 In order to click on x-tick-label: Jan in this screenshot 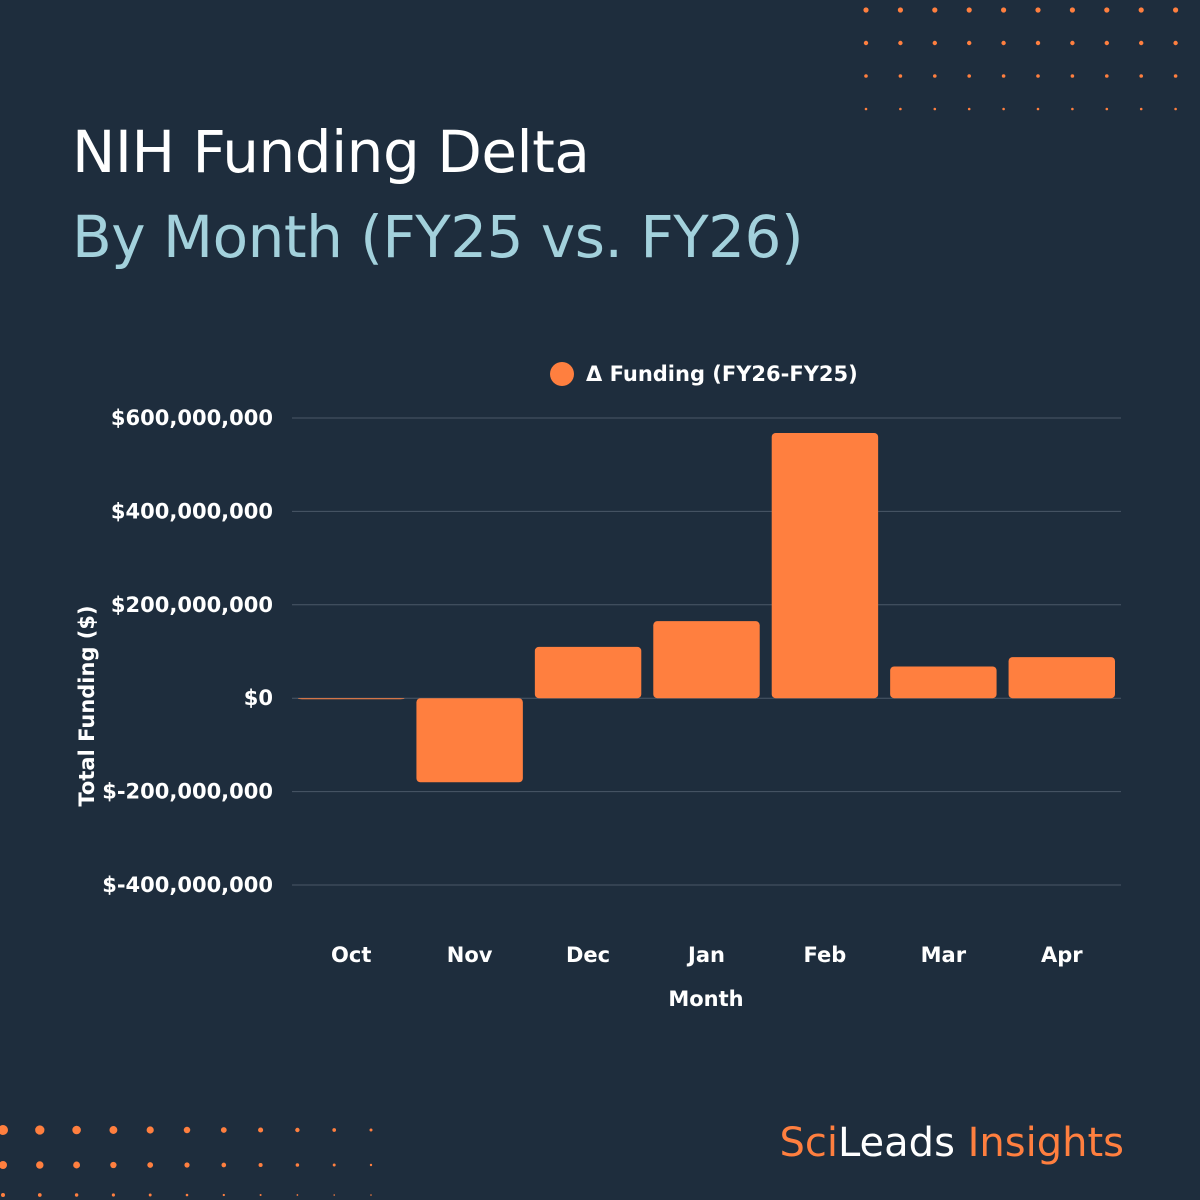, I will do `click(705, 955)`.